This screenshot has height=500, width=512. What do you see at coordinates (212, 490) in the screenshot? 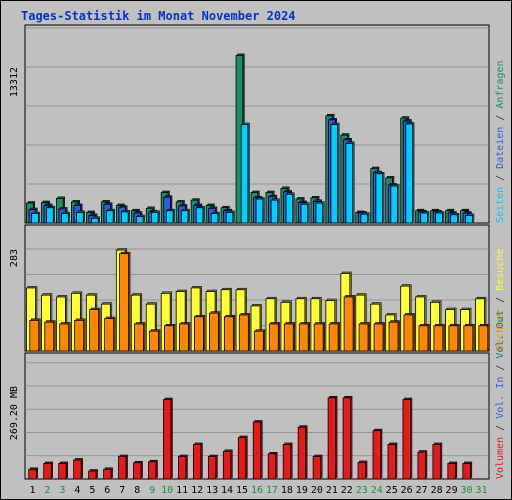
I see `day-tick-label: 13` at bounding box center [212, 490].